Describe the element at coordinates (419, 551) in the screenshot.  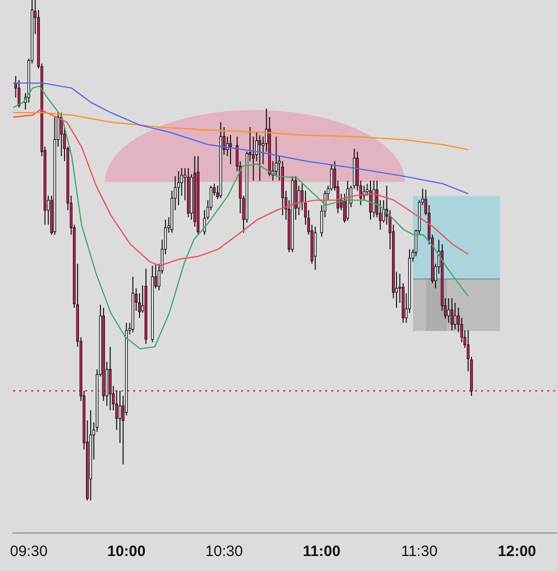
I see `x-tick-label: 11:30` at that location.